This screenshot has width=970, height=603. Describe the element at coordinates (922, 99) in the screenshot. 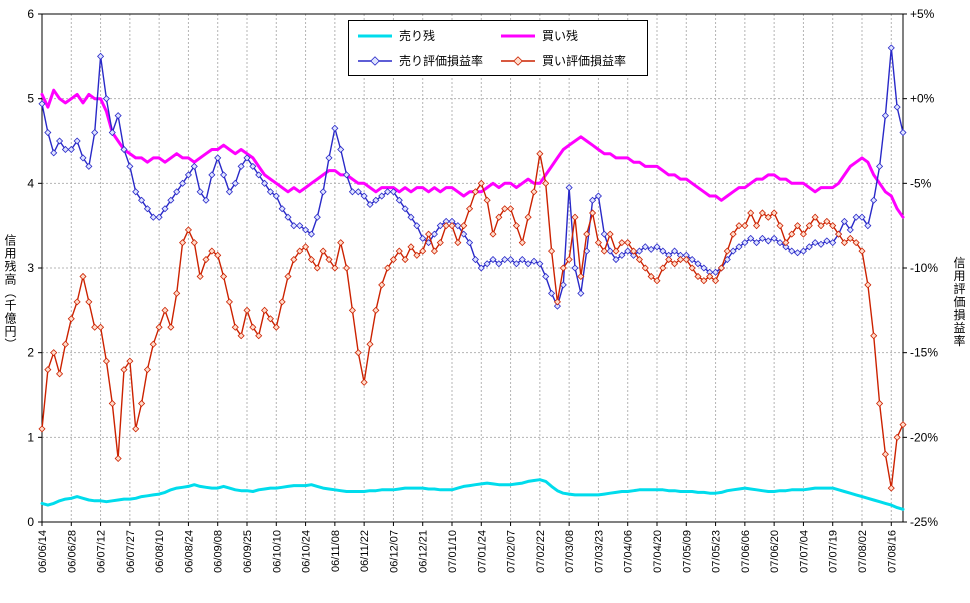

I see `right-tick-label: +0%` at that location.